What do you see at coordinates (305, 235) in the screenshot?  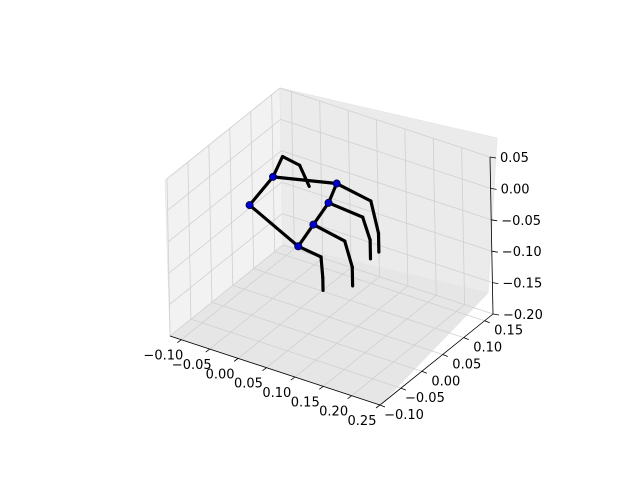 I see `bone-pinky1-ring1` at bounding box center [305, 235].